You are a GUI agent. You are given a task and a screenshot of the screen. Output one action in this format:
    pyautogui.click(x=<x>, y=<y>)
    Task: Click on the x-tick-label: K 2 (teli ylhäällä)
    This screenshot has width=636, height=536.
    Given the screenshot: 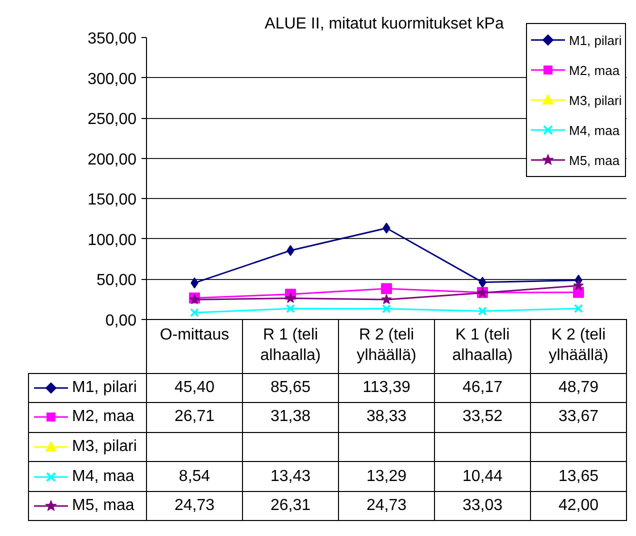 What is the action you would take?
    pyautogui.click(x=578, y=345)
    